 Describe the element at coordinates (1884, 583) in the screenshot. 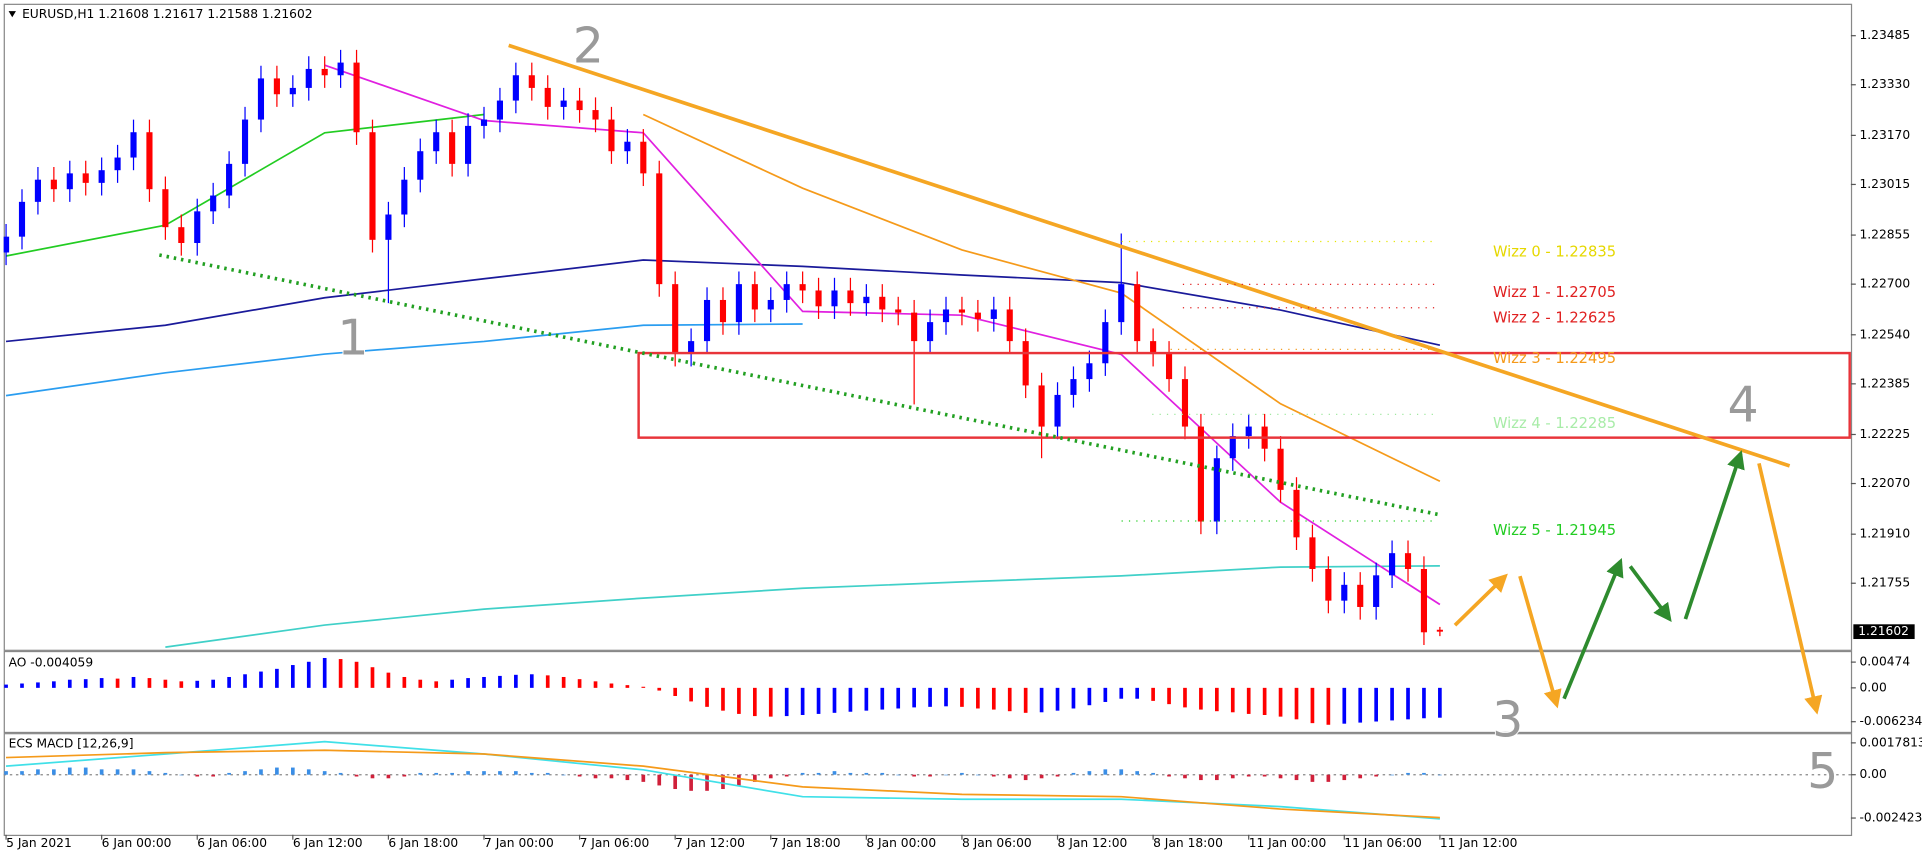

I see `y-tick-label: 1.21755` at that location.